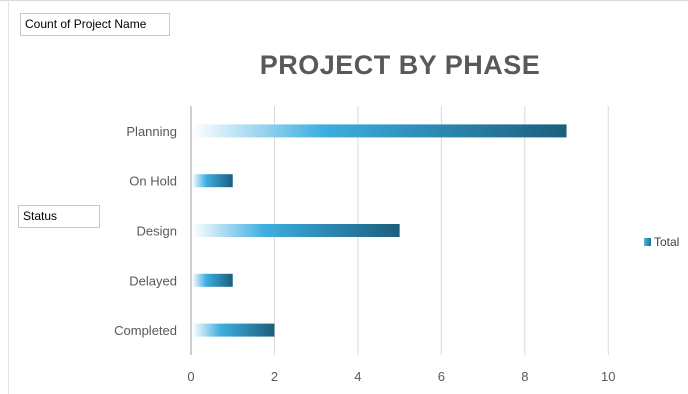  I want to click on bar-delayed, so click(212, 280).